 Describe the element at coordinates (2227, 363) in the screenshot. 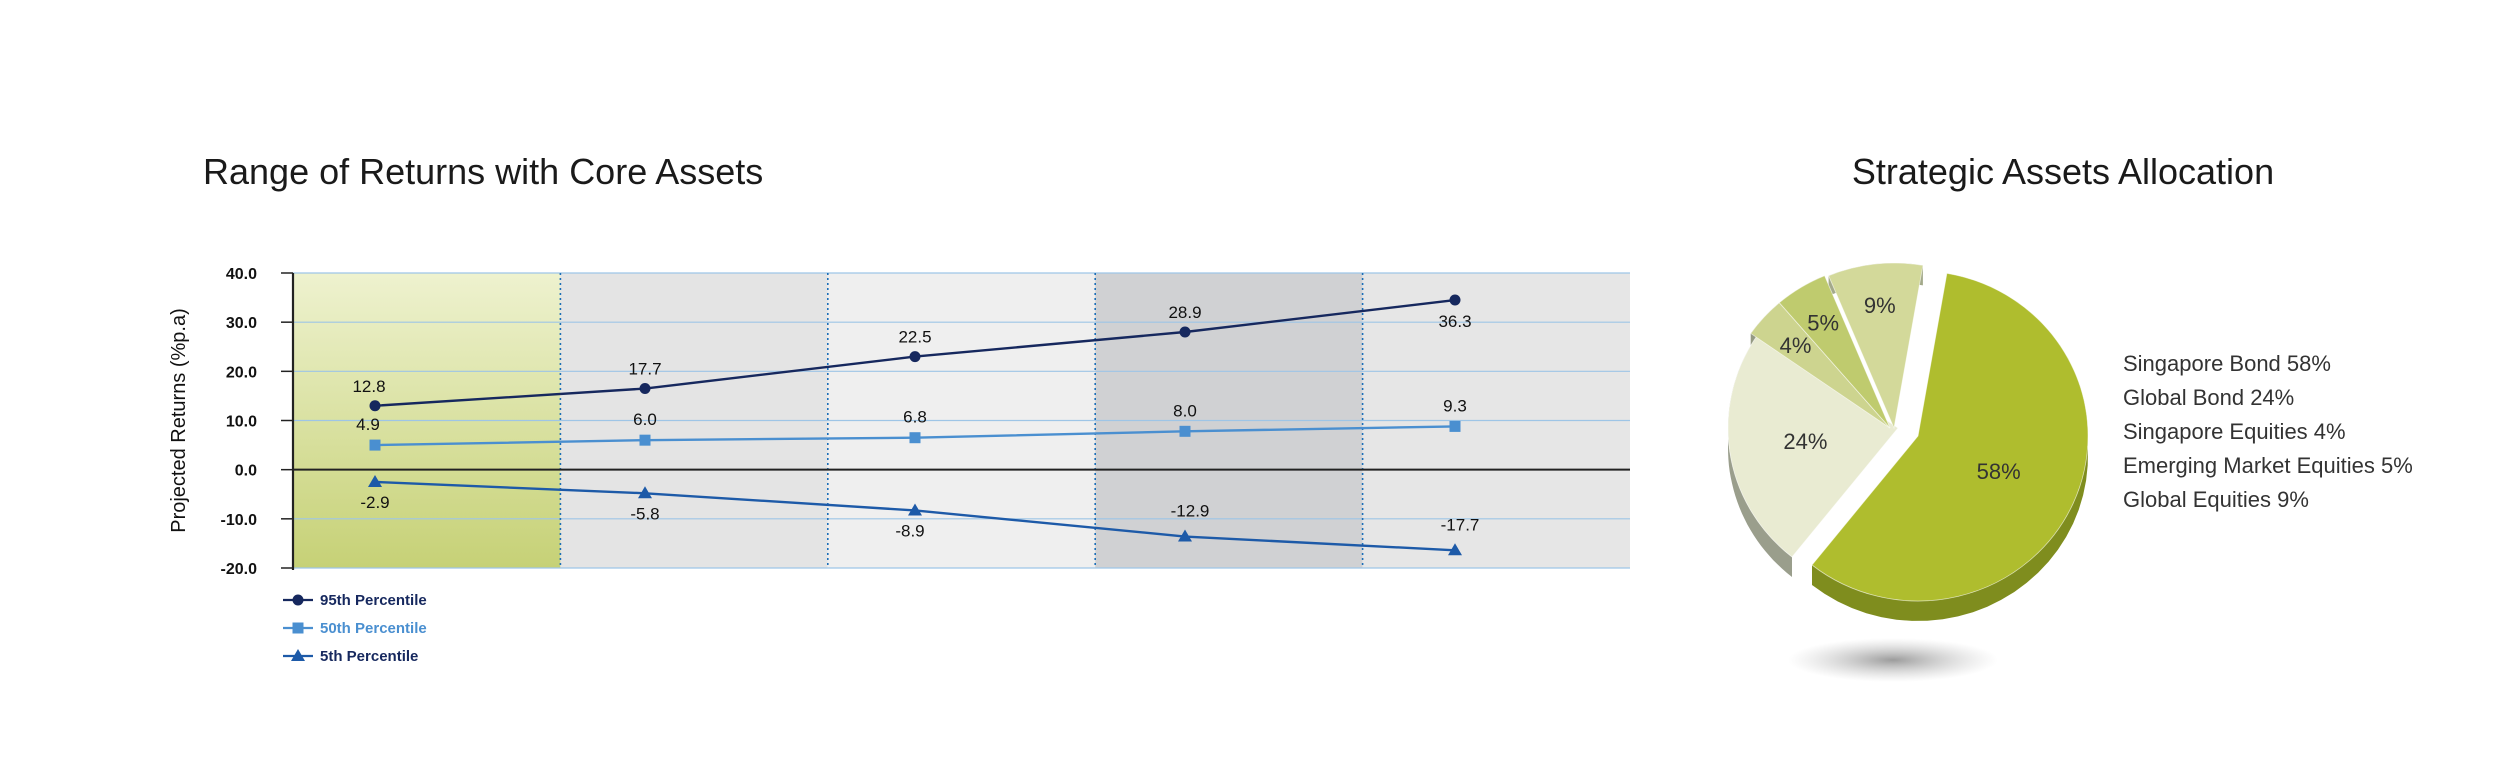

I see `pie-legend-item-singapore-bond: Singapore Bond 58%` at that location.